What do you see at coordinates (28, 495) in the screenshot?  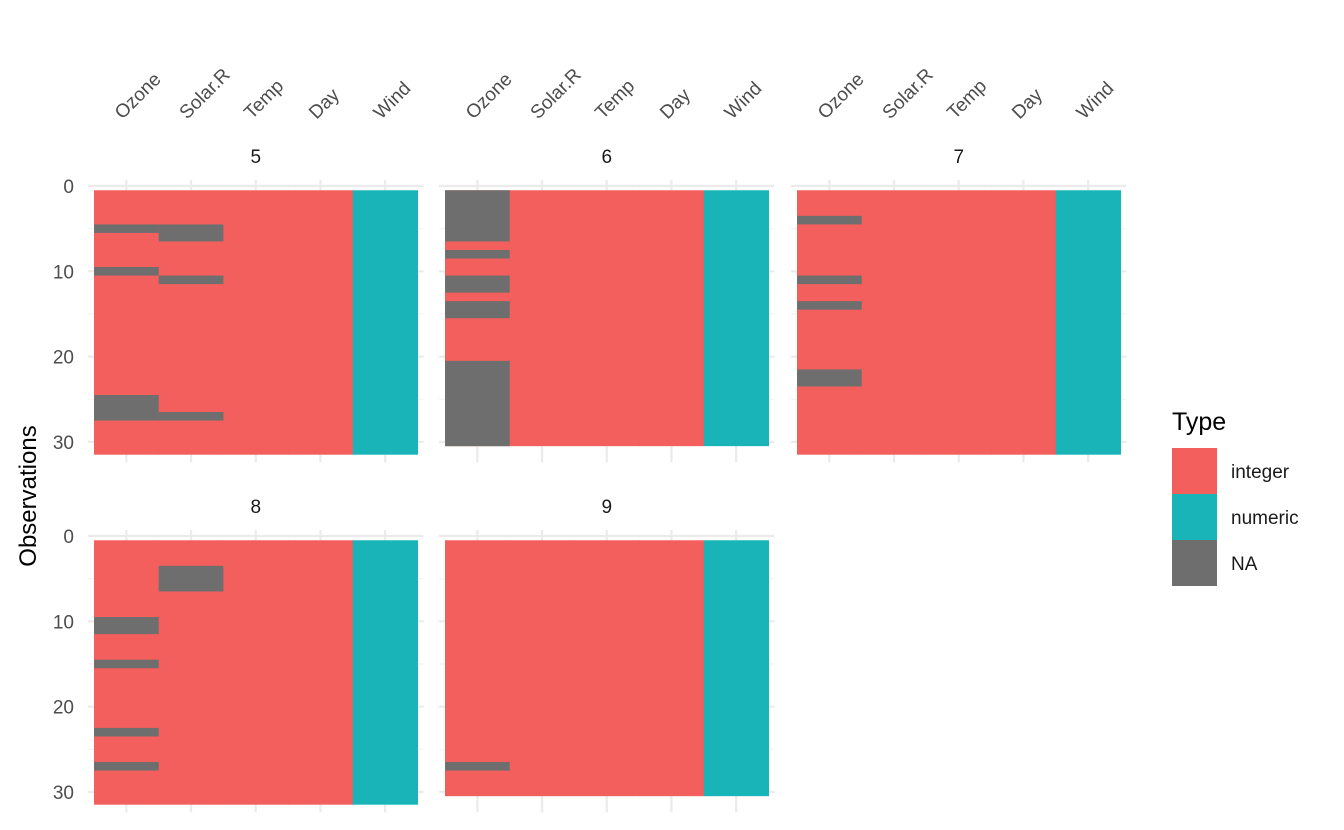 I see `y-axis-title: Observations` at bounding box center [28, 495].